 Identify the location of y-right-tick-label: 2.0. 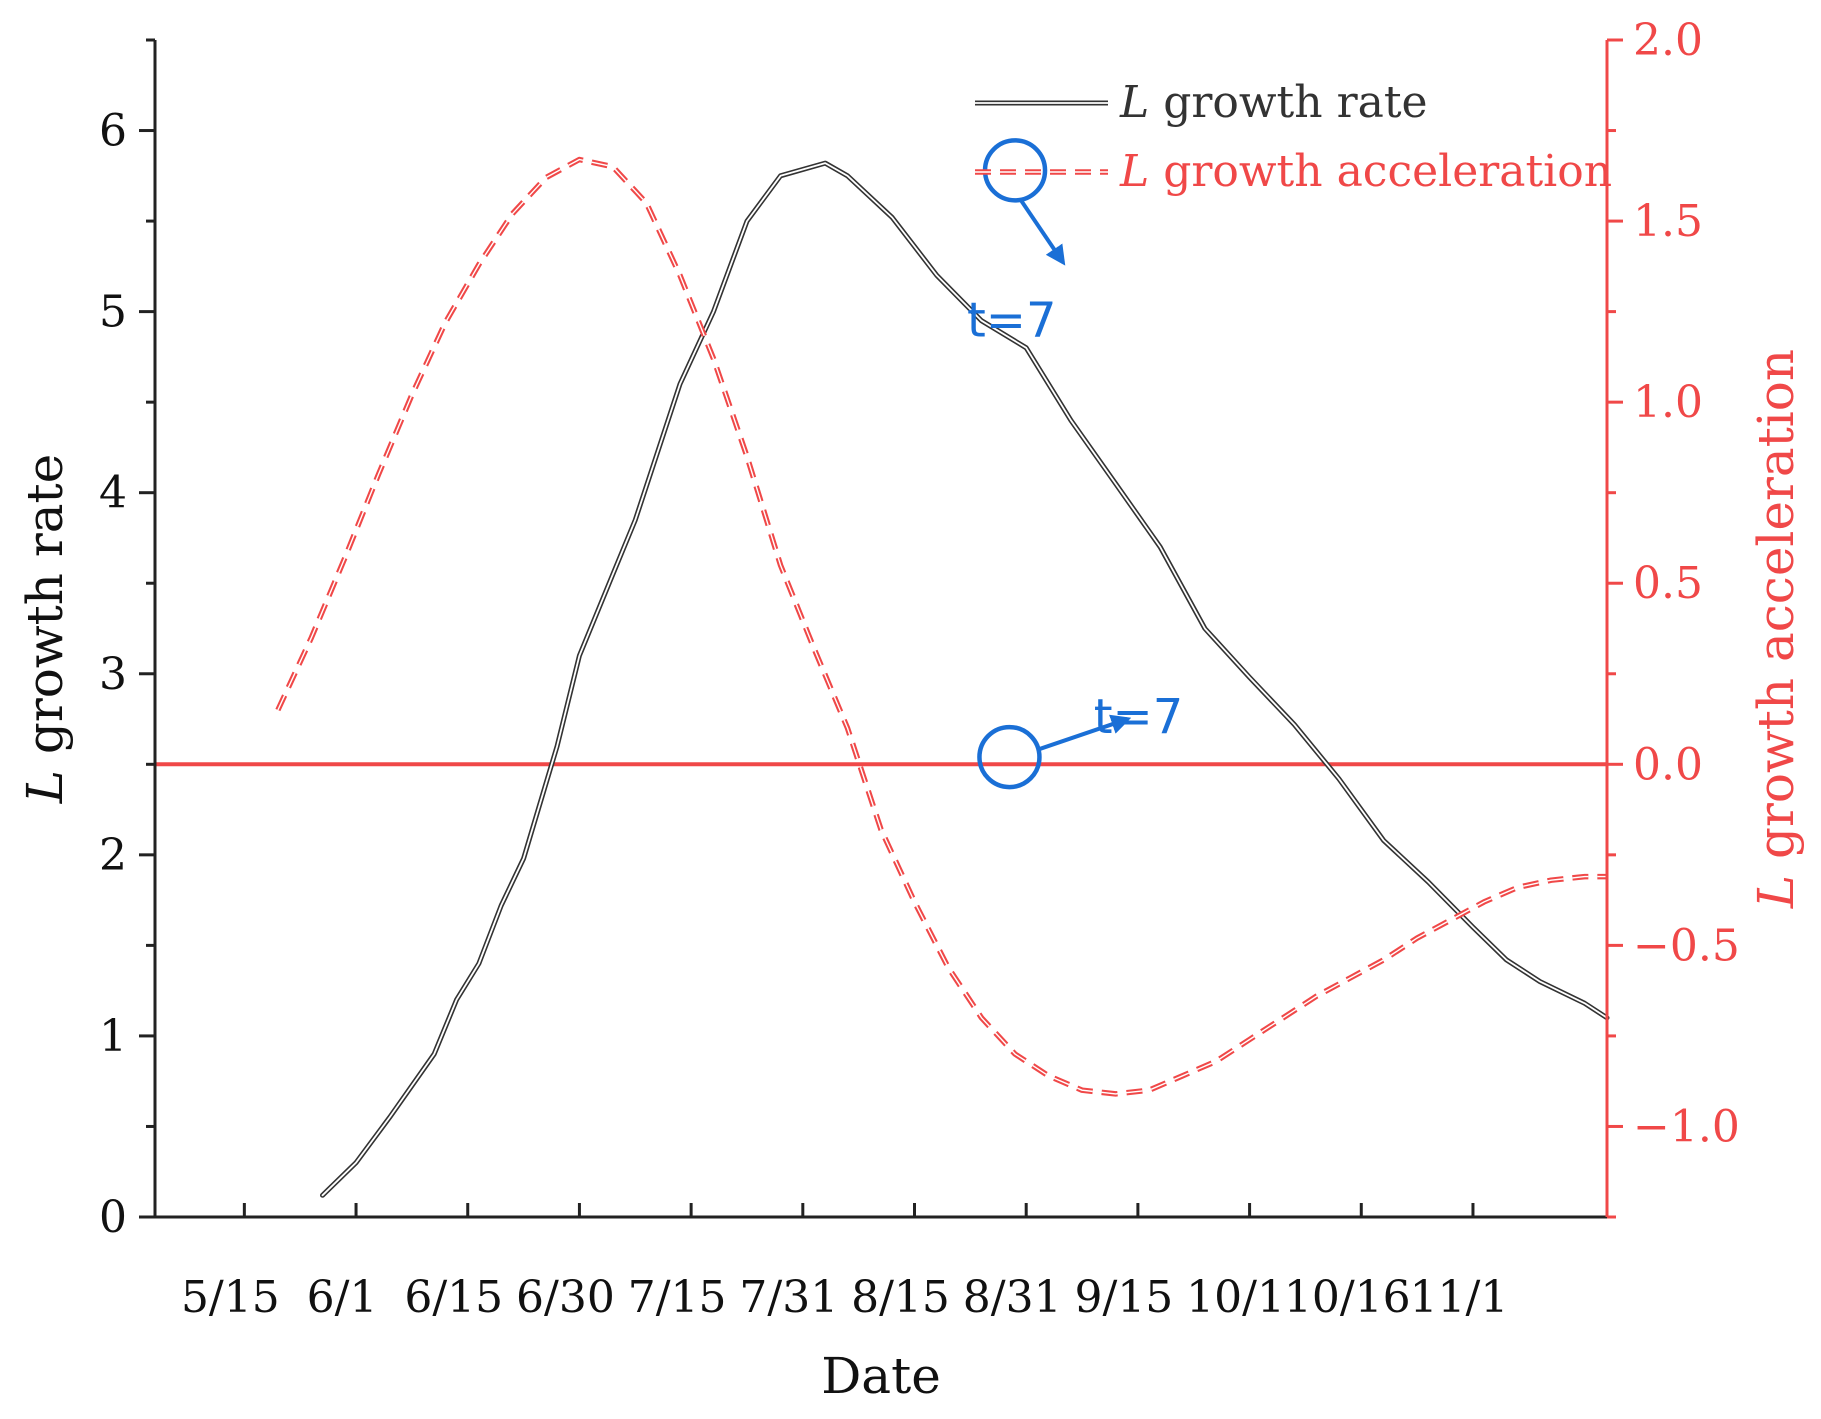
(1668, 40).